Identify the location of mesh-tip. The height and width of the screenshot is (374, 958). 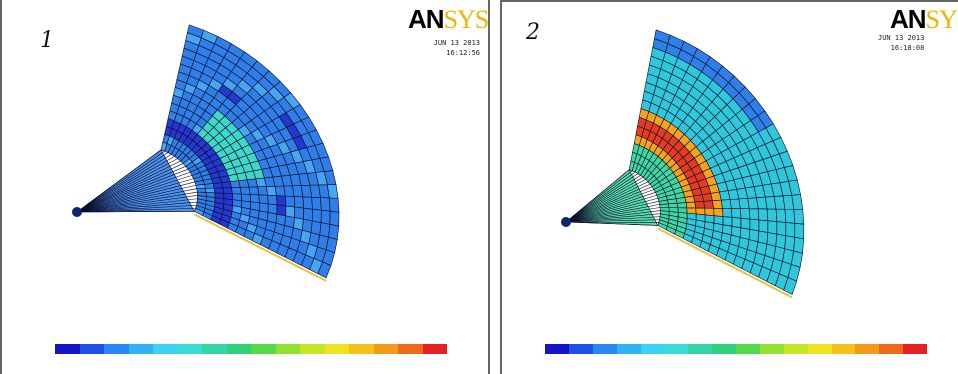
(77, 212).